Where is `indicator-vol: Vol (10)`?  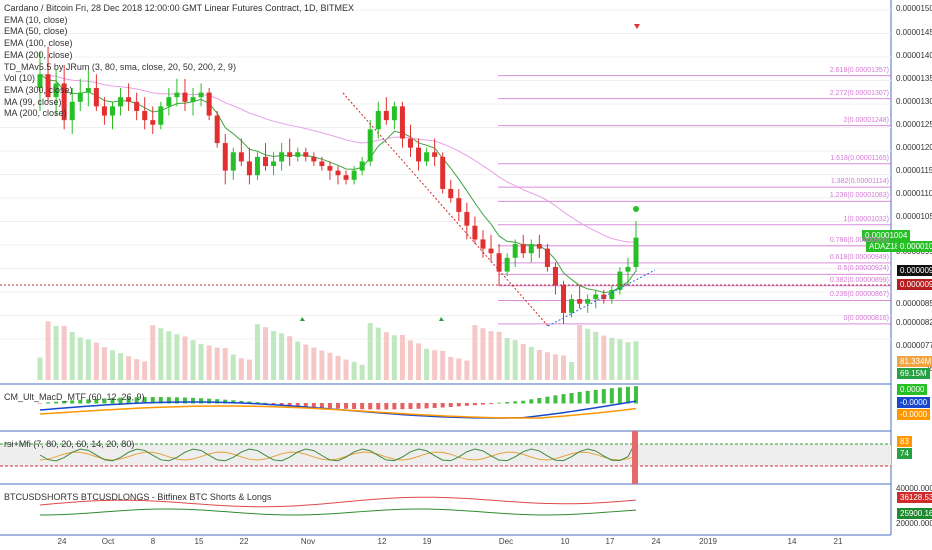 indicator-vol: Vol (10) is located at coordinates (20, 78).